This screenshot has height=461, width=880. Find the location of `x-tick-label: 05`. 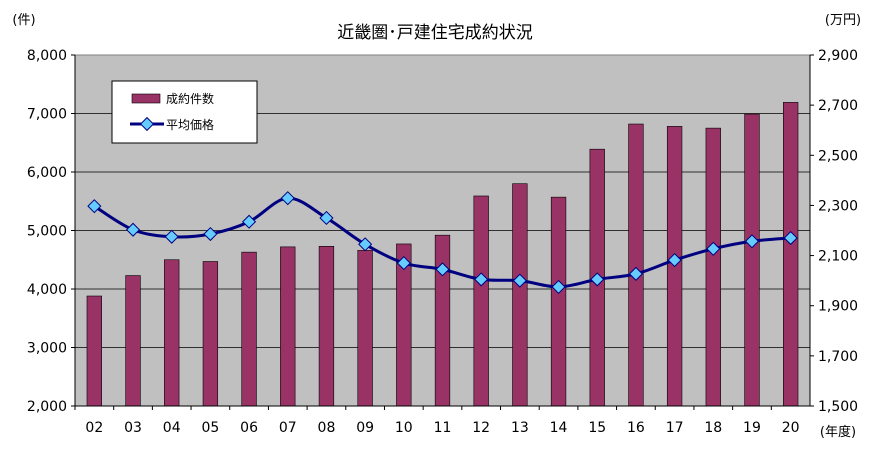

x-tick-label: 05 is located at coordinates (210, 428).